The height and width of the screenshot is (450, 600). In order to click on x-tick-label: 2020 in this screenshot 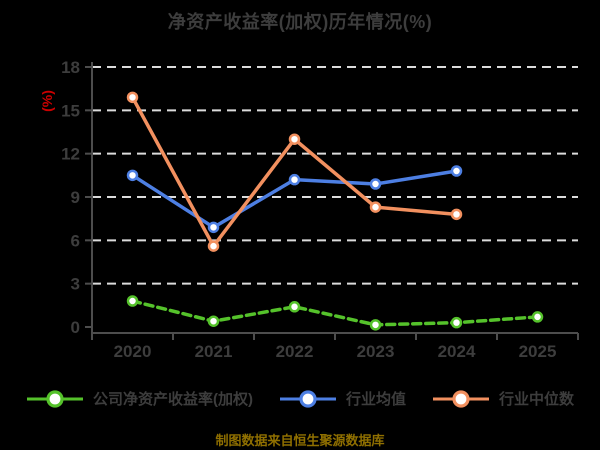, I will do `click(133, 351)`.